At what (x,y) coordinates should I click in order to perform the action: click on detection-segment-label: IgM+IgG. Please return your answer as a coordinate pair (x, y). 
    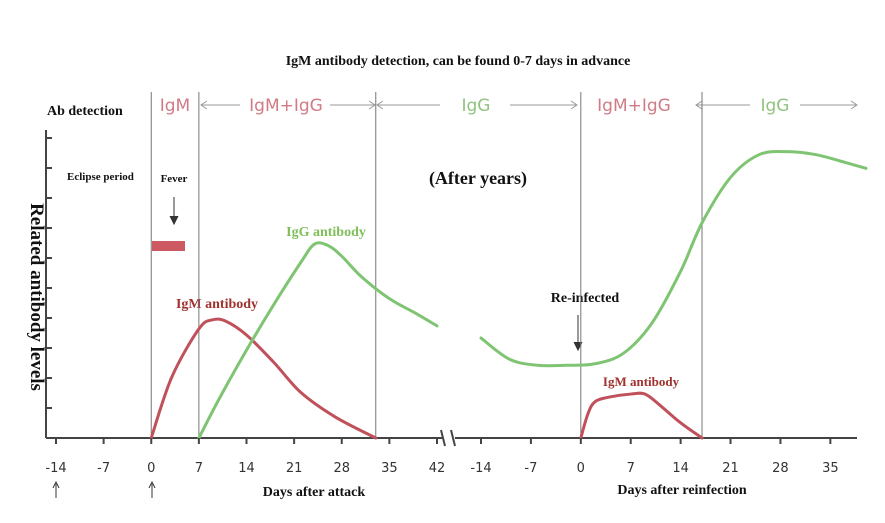
    Looking at the image, I should click on (286, 106).